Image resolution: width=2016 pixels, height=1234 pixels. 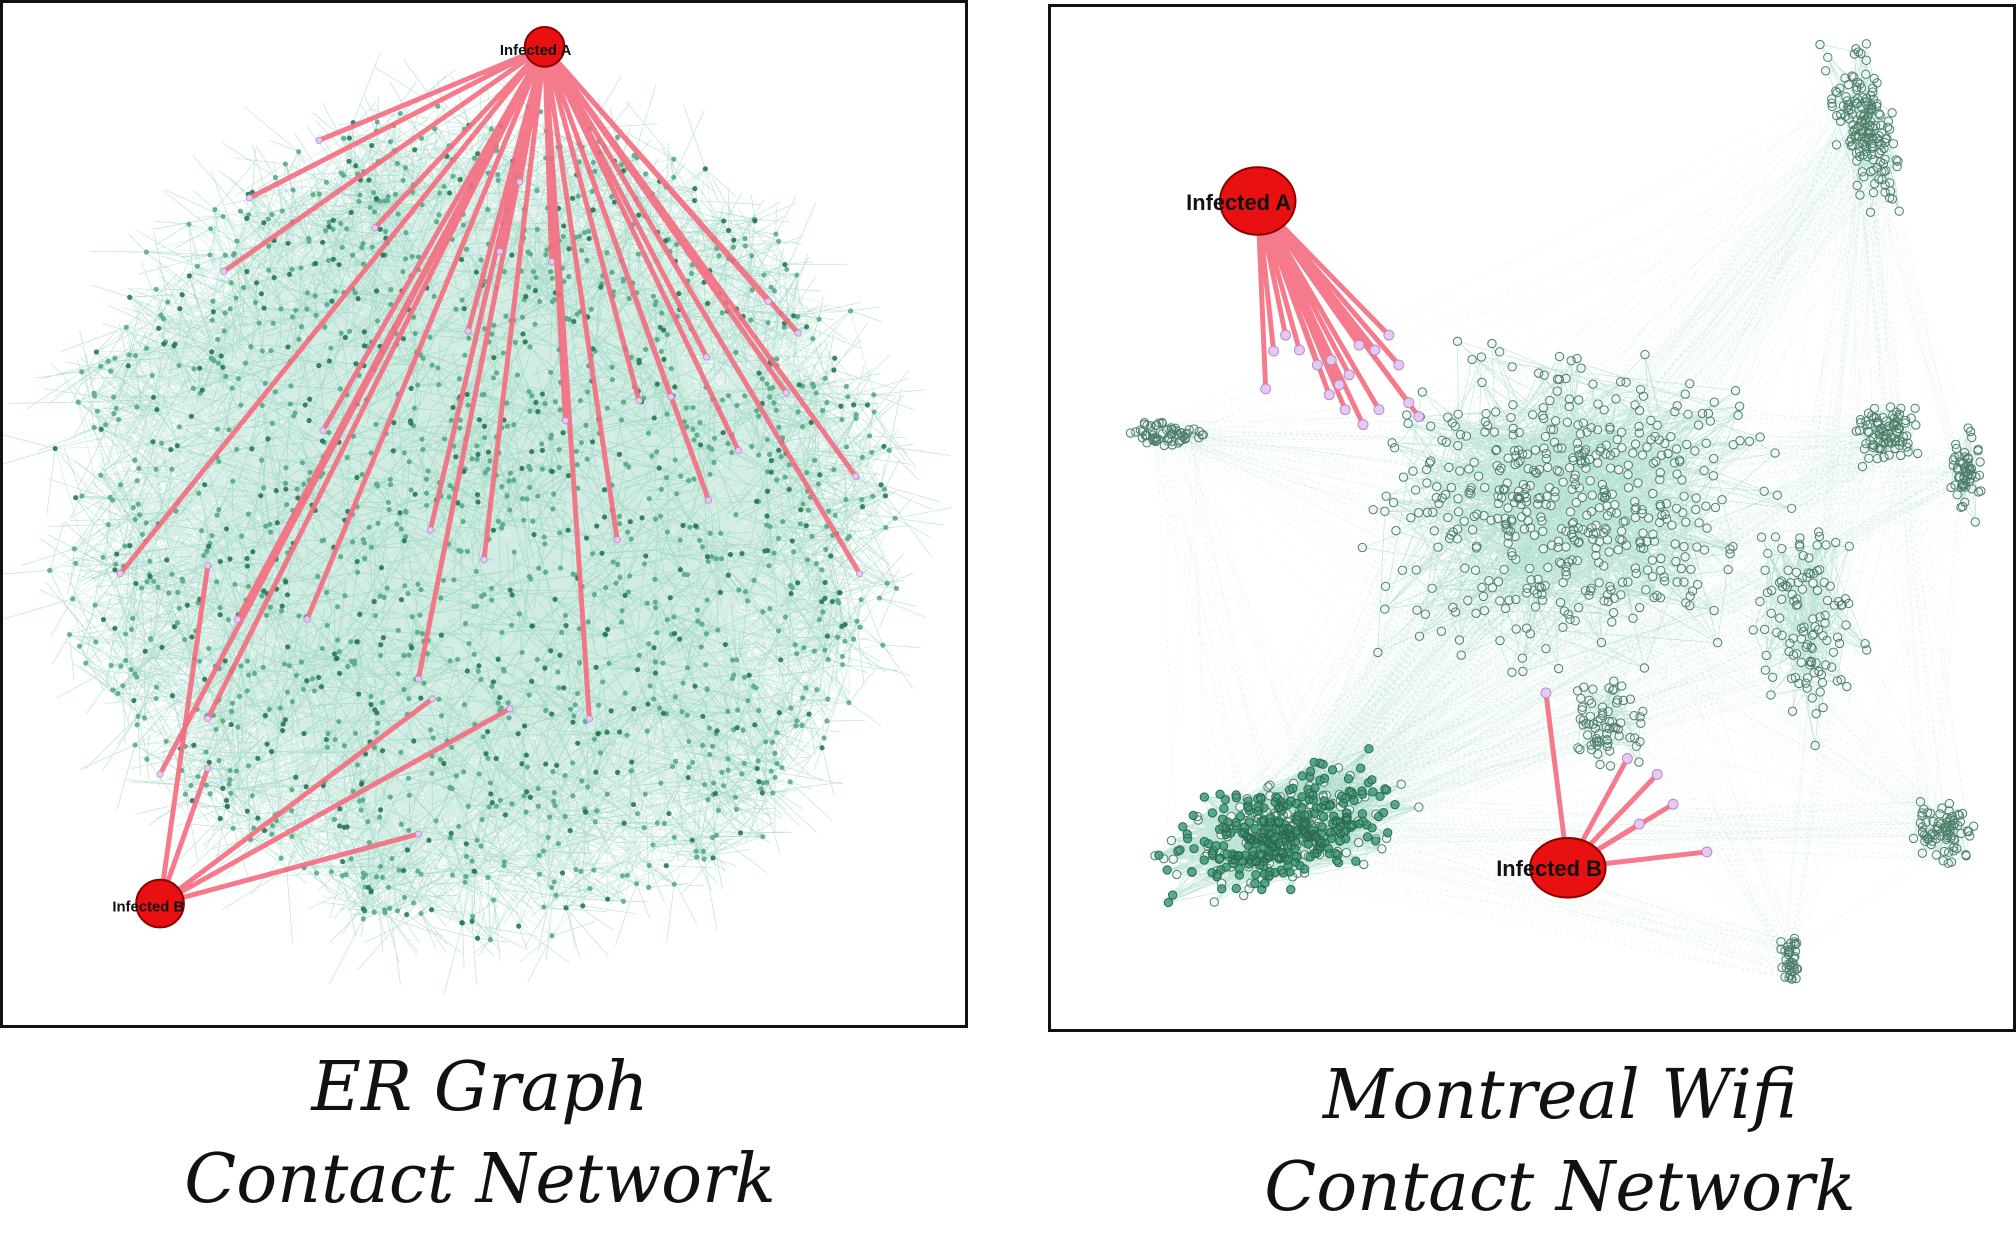 What do you see at coordinates (1560, 1187) in the screenshot?
I see `montreal-caption-line2: Contact Network` at bounding box center [1560, 1187].